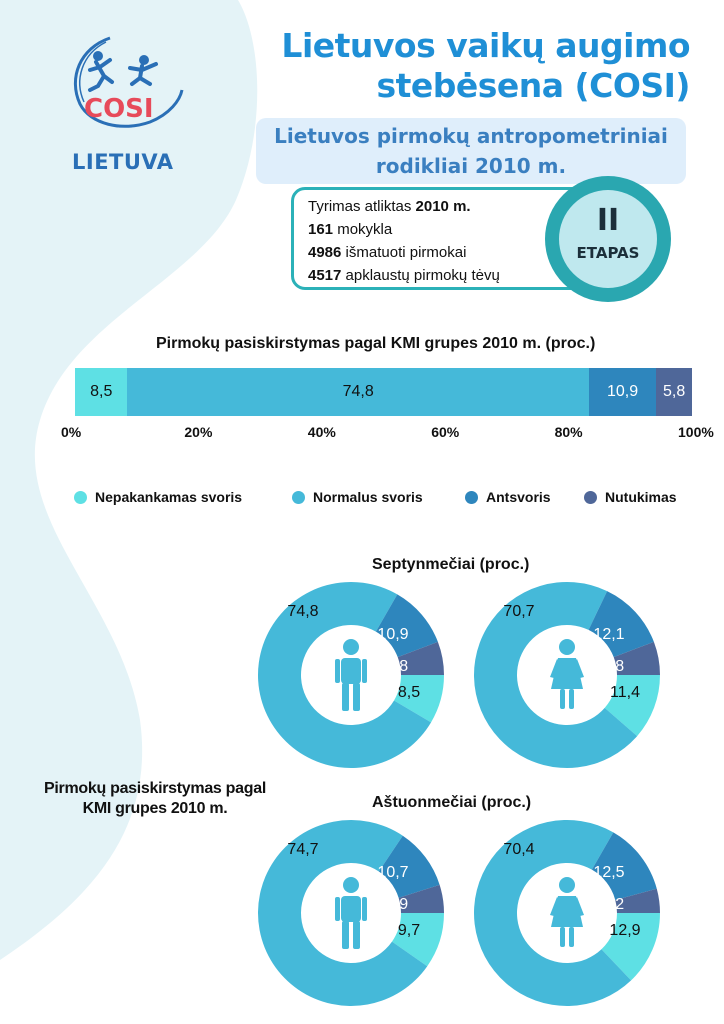 The height and width of the screenshot is (1024, 724). Describe the element at coordinates (387, 252) in the screenshot. I see `info-line-measured: 4986 išmatuoti pirmokai` at that location.